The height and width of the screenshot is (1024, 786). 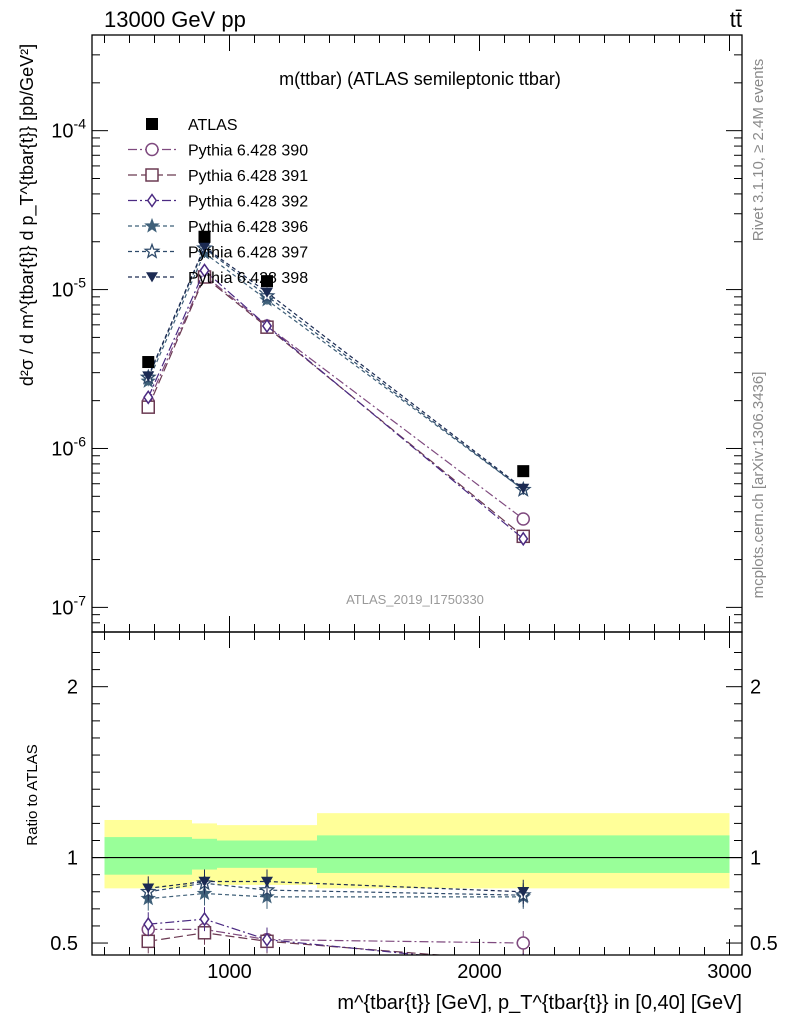 I want to click on series-line-s391, so click(x=335, y=406).